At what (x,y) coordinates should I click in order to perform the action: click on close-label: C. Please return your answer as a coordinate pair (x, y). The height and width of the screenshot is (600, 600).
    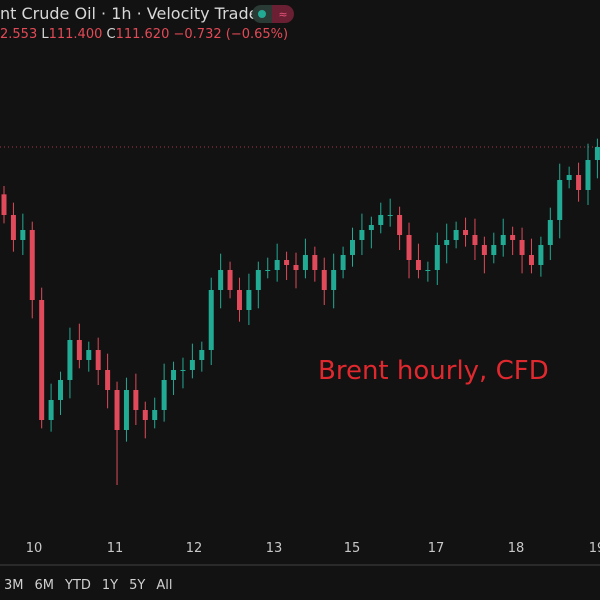
    Looking at the image, I should click on (111, 34).